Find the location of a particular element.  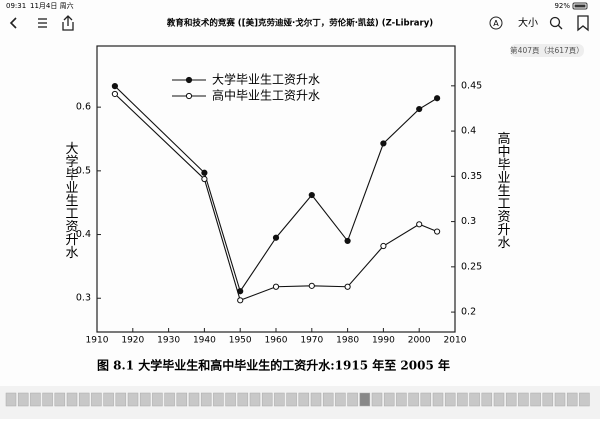

status-date: 11月4日 周六 is located at coordinates (52, 5).